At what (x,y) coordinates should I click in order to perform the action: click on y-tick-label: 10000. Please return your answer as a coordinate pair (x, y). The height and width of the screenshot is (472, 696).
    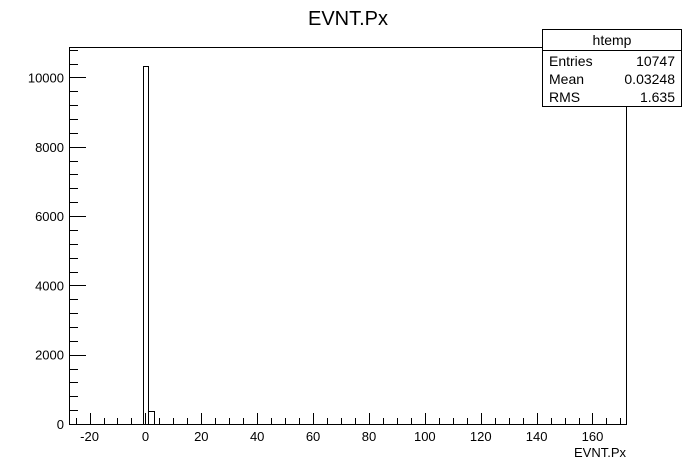
    Looking at the image, I should click on (46, 77).